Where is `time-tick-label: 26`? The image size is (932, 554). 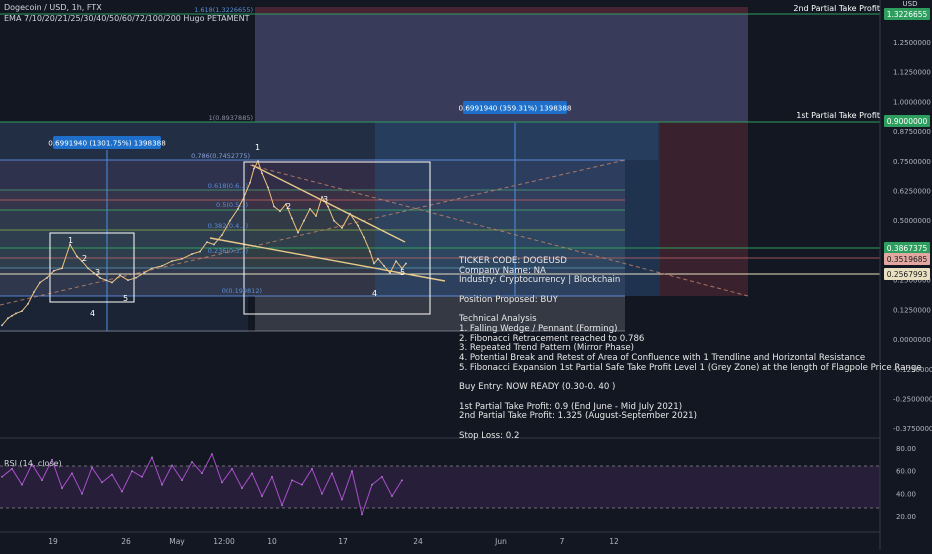
time-tick-label: 26 is located at coordinates (126, 541).